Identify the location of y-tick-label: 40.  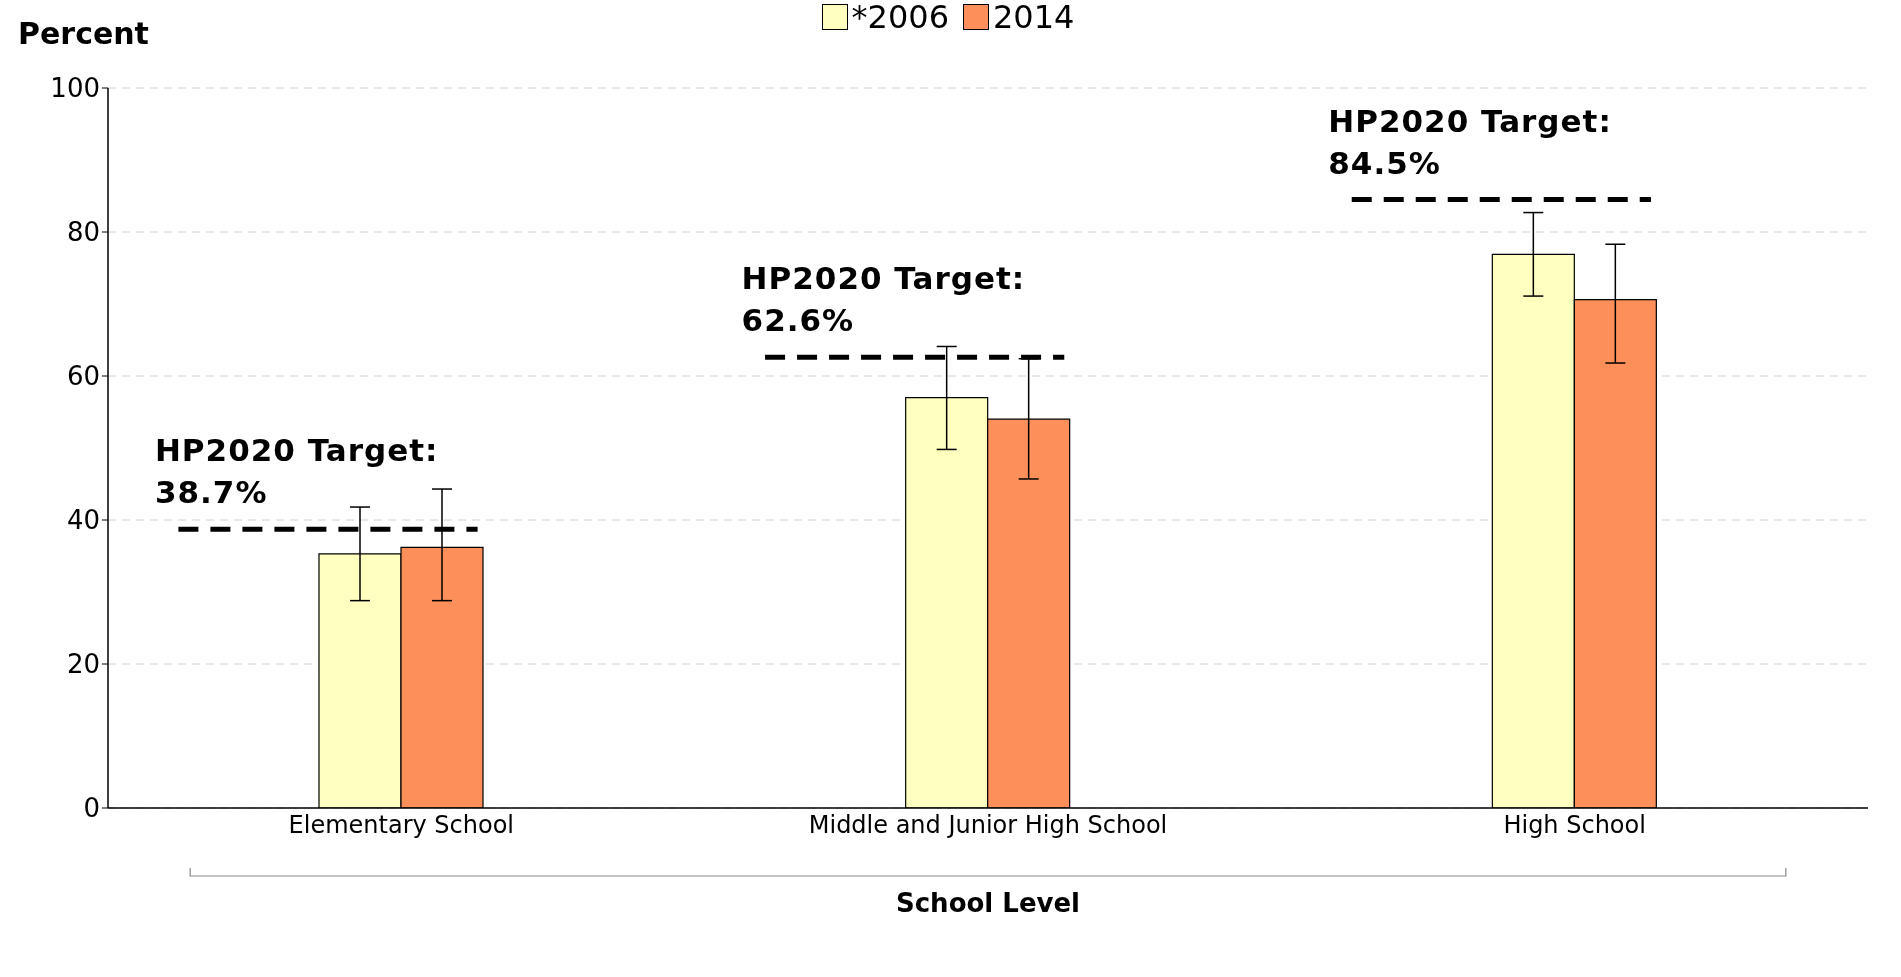
(83, 520).